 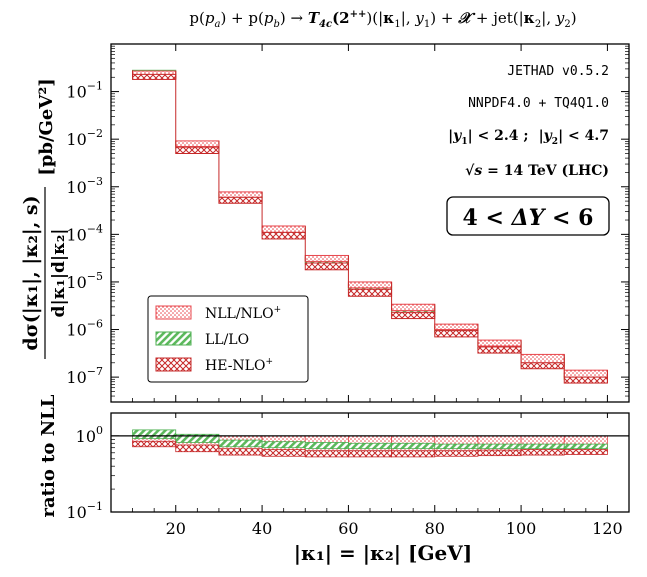 I want to click on x-tick-label-60: 60, so click(x=348, y=528).